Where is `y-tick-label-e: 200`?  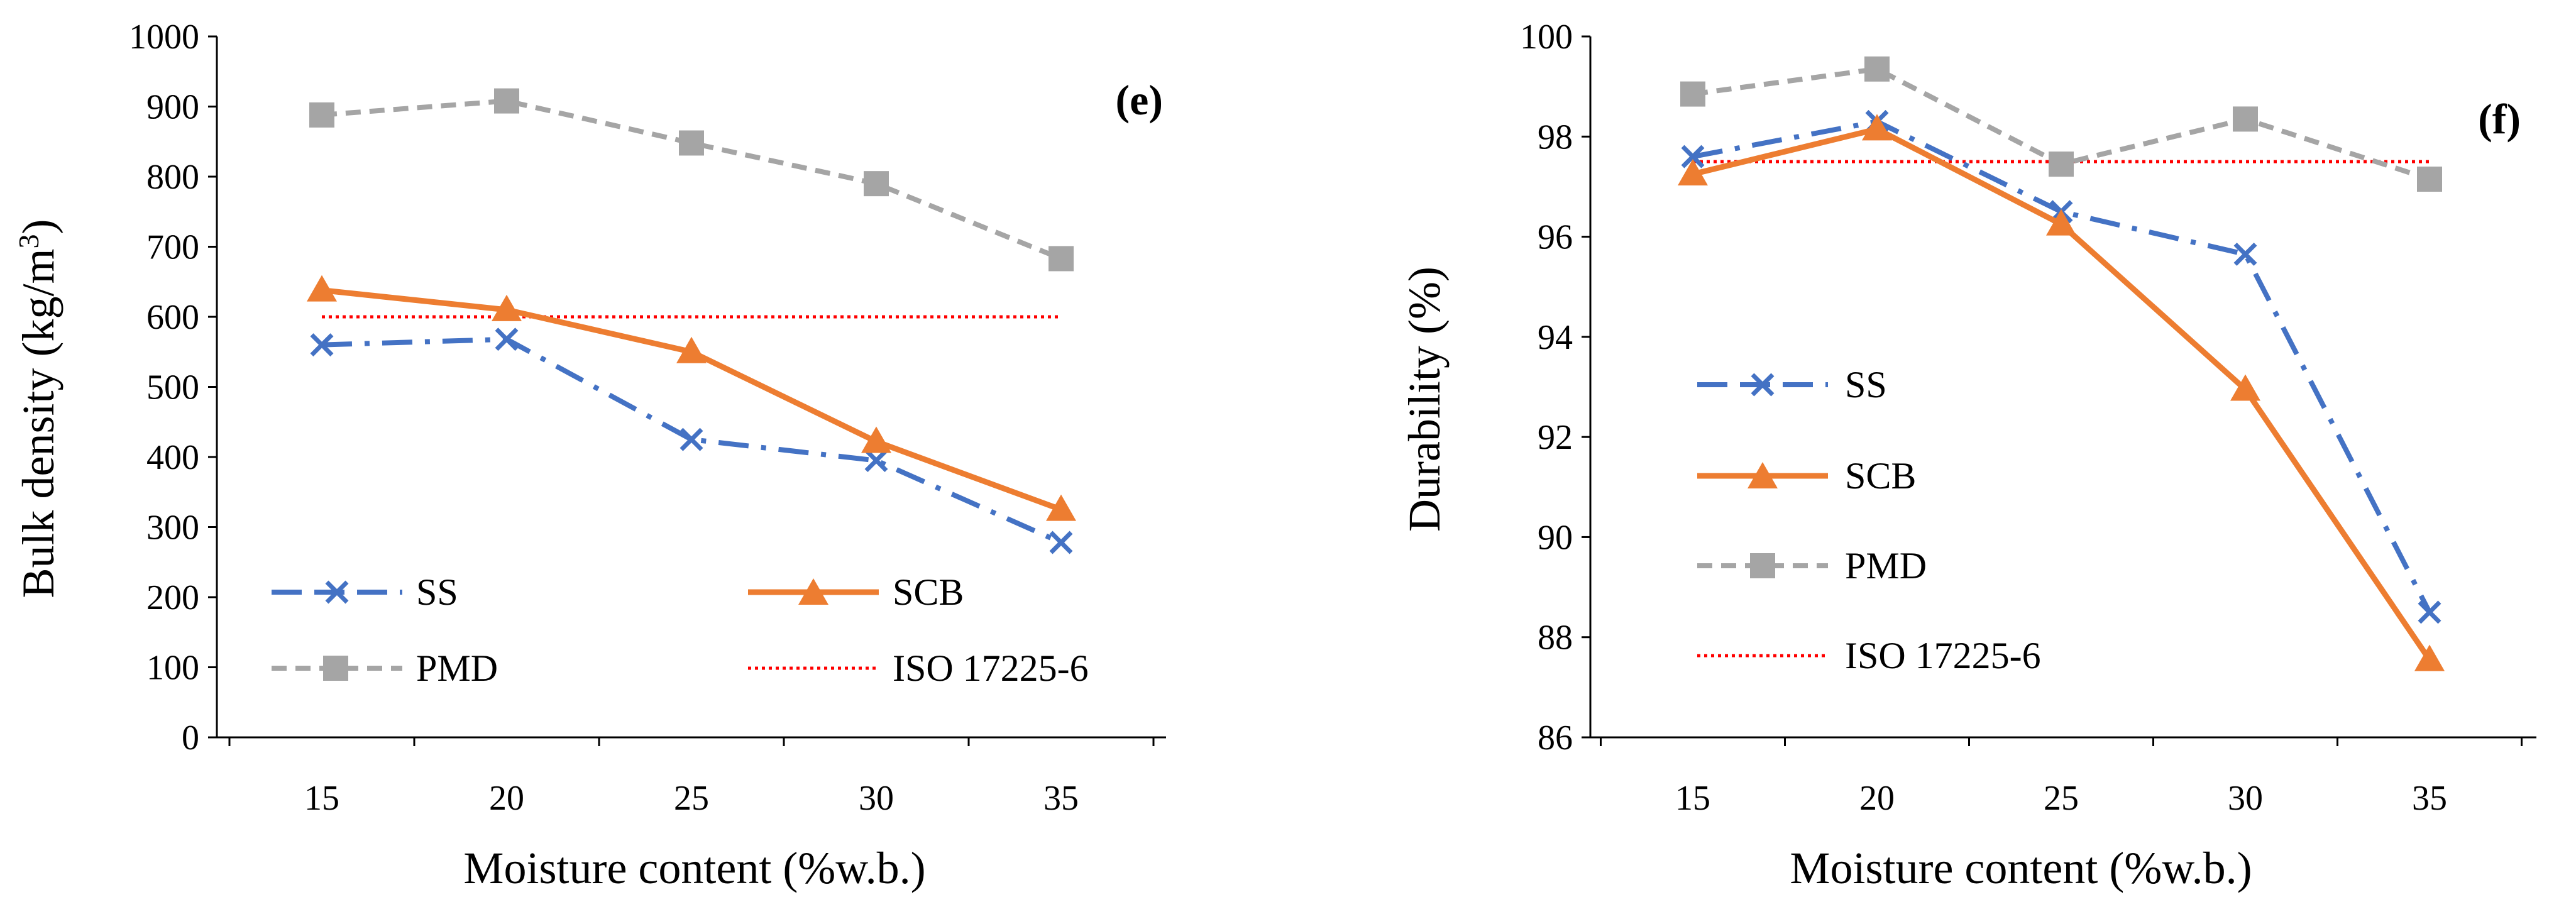
y-tick-label-e: 200 is located at coordinates (173, 597).